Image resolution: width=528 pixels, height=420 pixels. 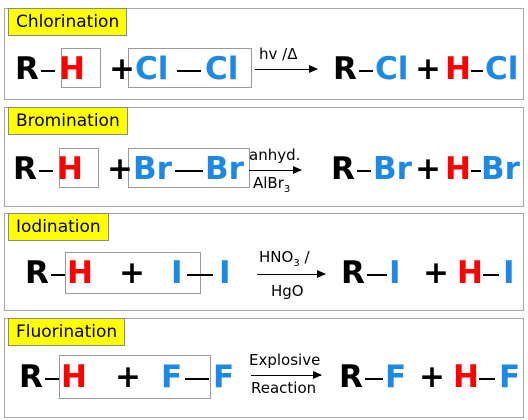 I want to click on reaction-reagent: HgO, so click(x=287, y=291).